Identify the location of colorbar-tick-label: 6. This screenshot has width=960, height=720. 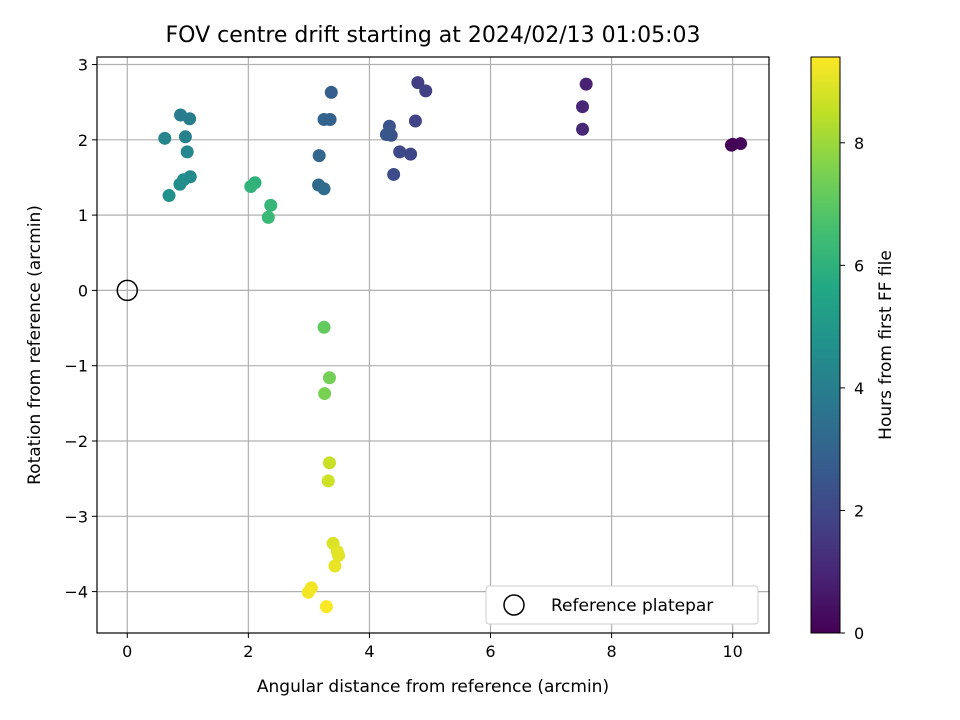
(859, 265).